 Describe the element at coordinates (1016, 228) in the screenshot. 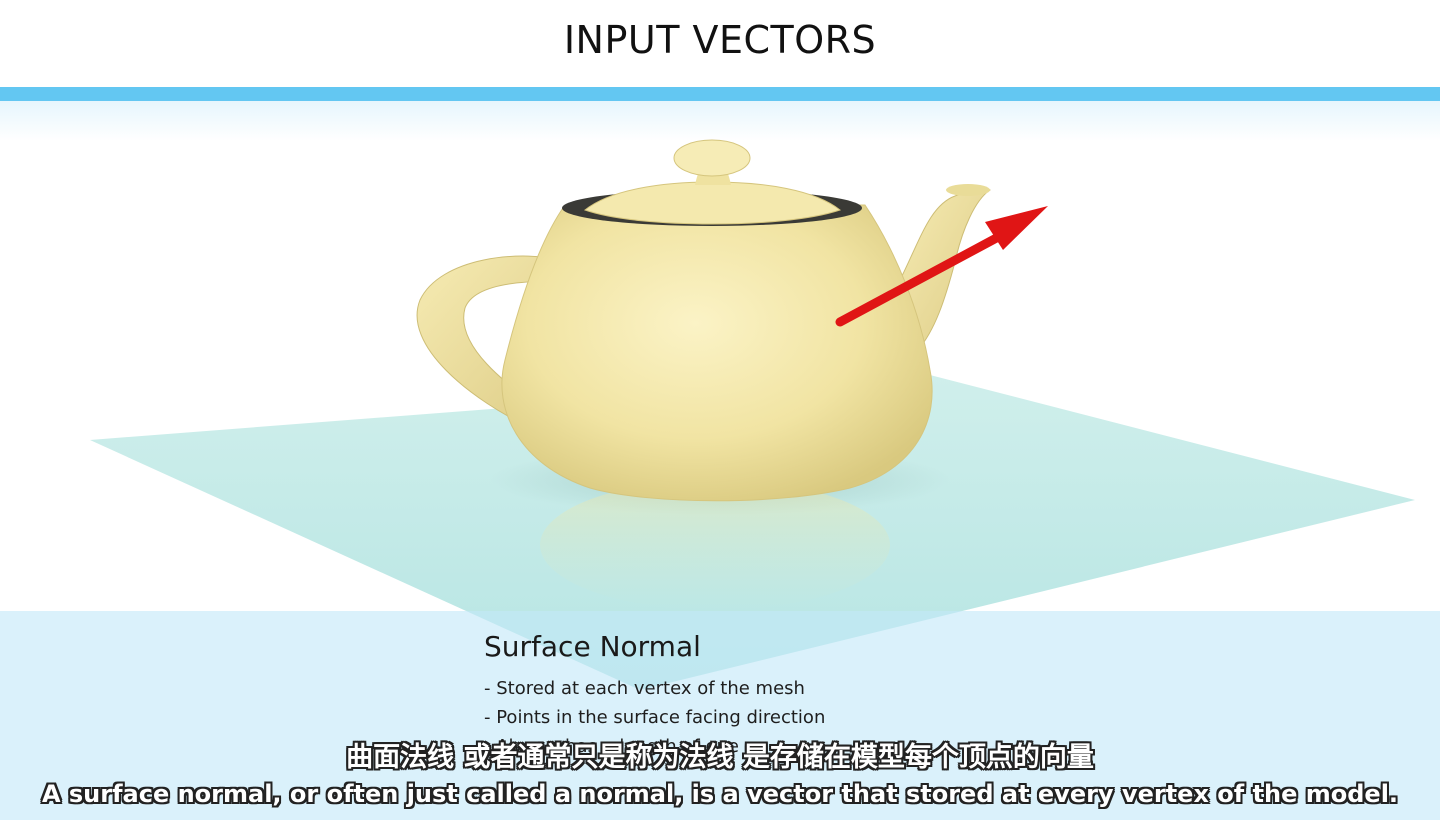

I see `normal-arrow-head` at that location.